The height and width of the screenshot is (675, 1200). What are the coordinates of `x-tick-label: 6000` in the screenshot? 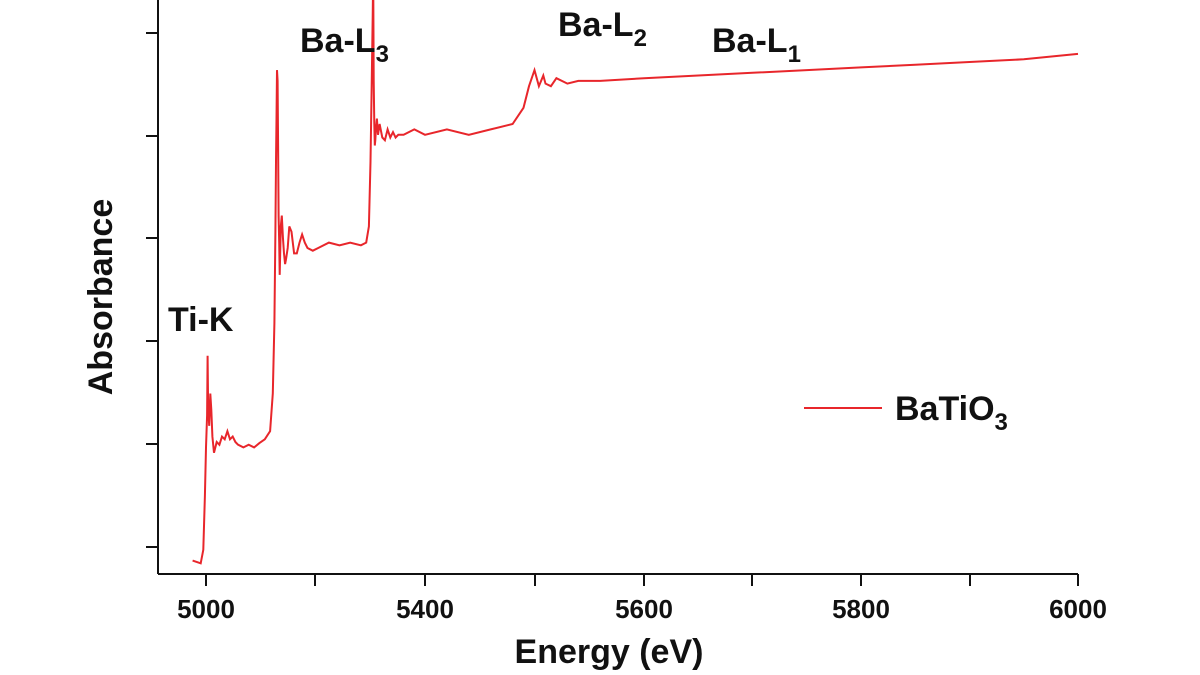 It's located at (1078, 609).